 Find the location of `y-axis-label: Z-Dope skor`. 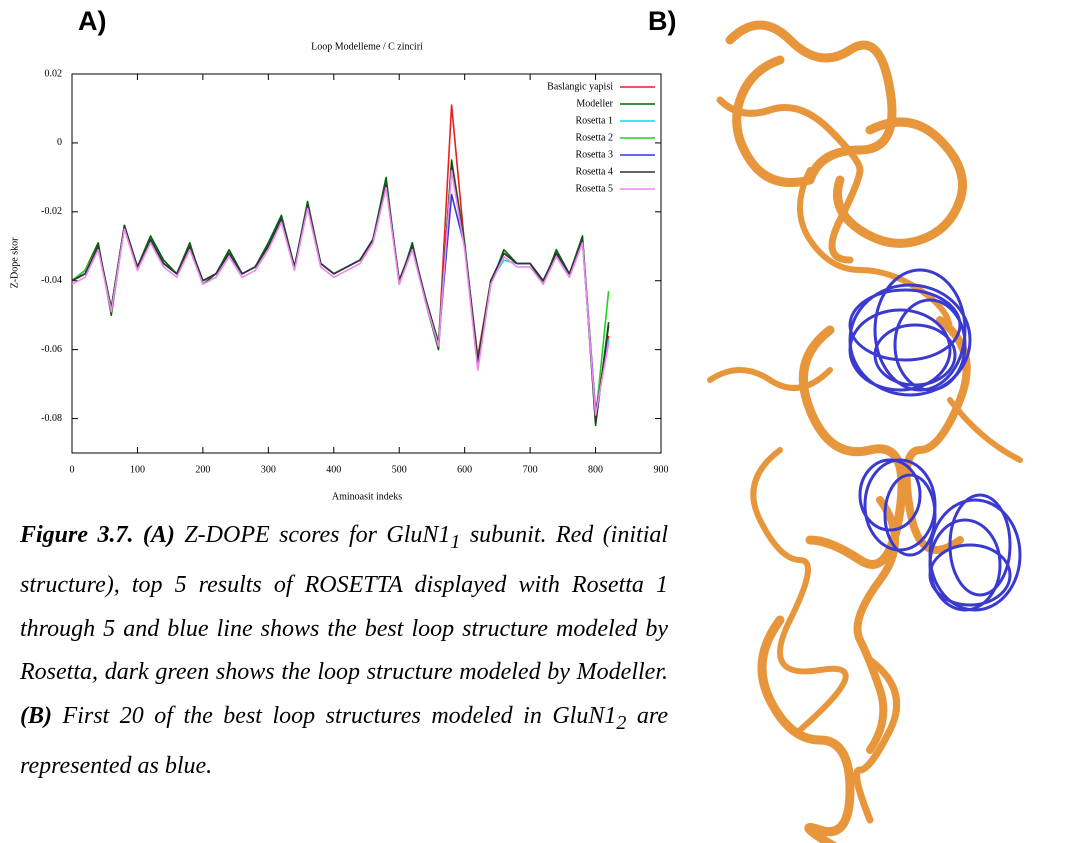

y-axis-label: Z-Dope skor is located at coordinates (14, 262).